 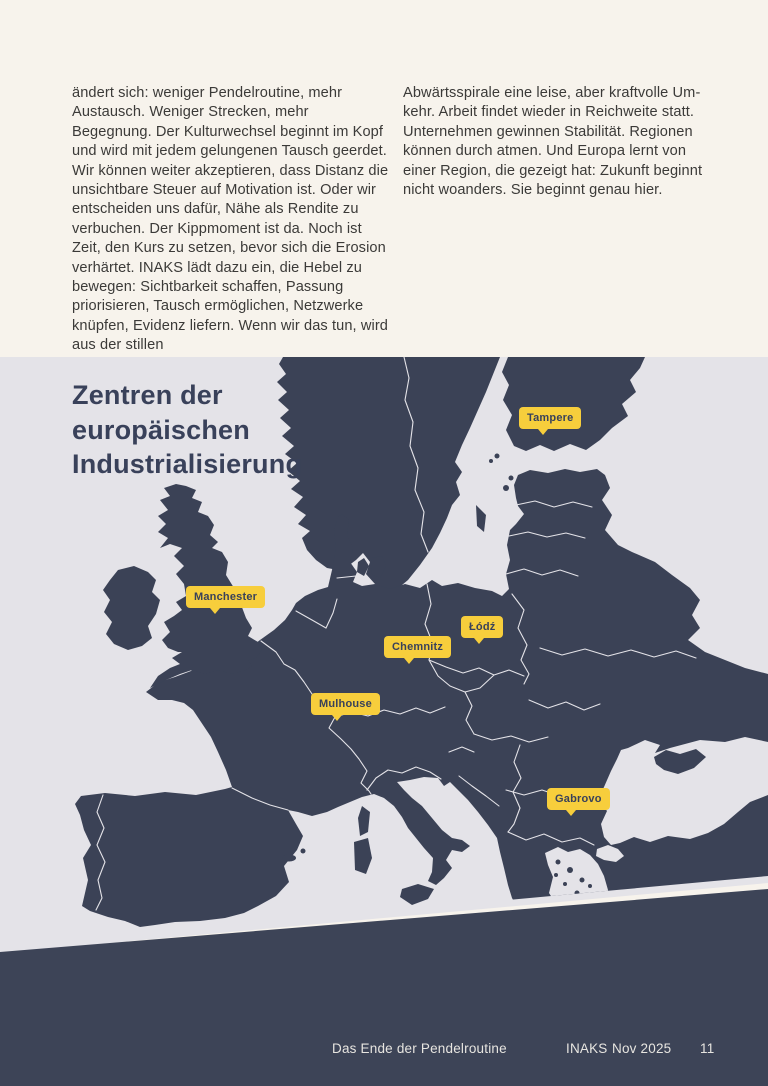 I want to click on city-label-chemnitz: Chemnitz, so click(x=418, y=650).